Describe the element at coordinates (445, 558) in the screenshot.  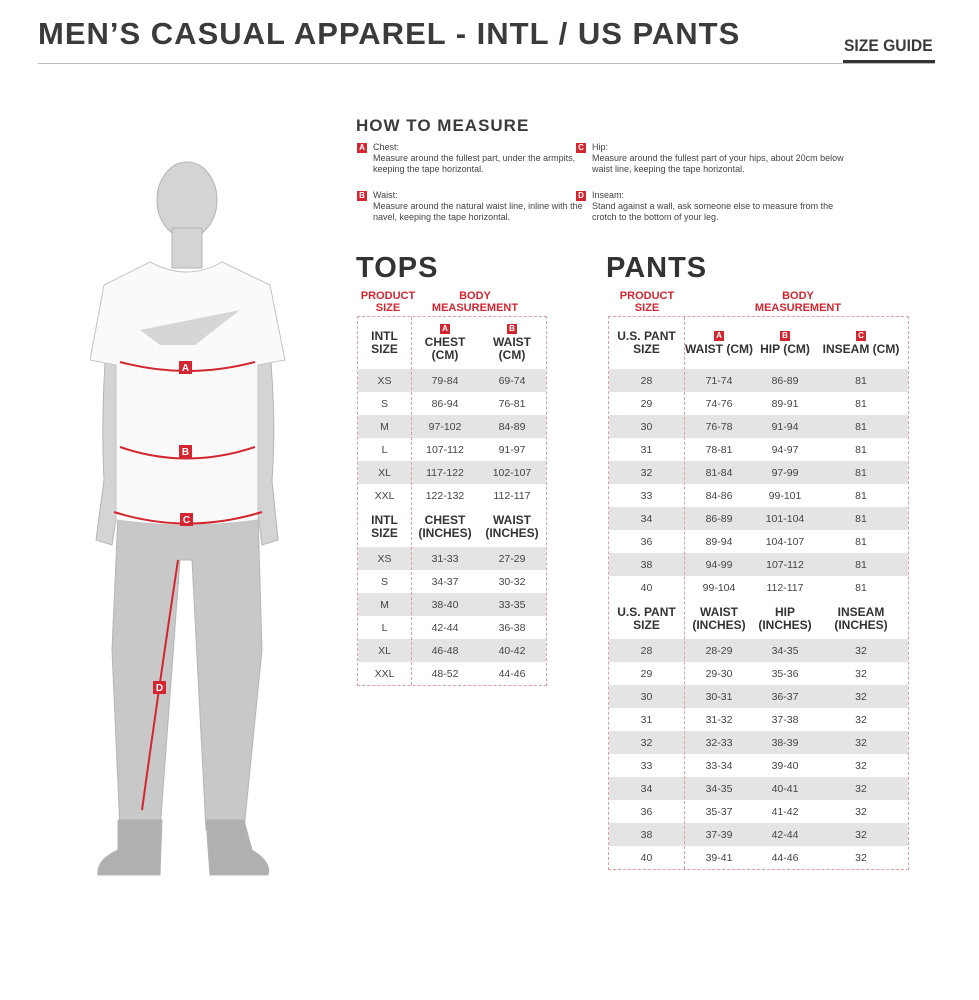
I see `table-cell: 31-33` at that location.